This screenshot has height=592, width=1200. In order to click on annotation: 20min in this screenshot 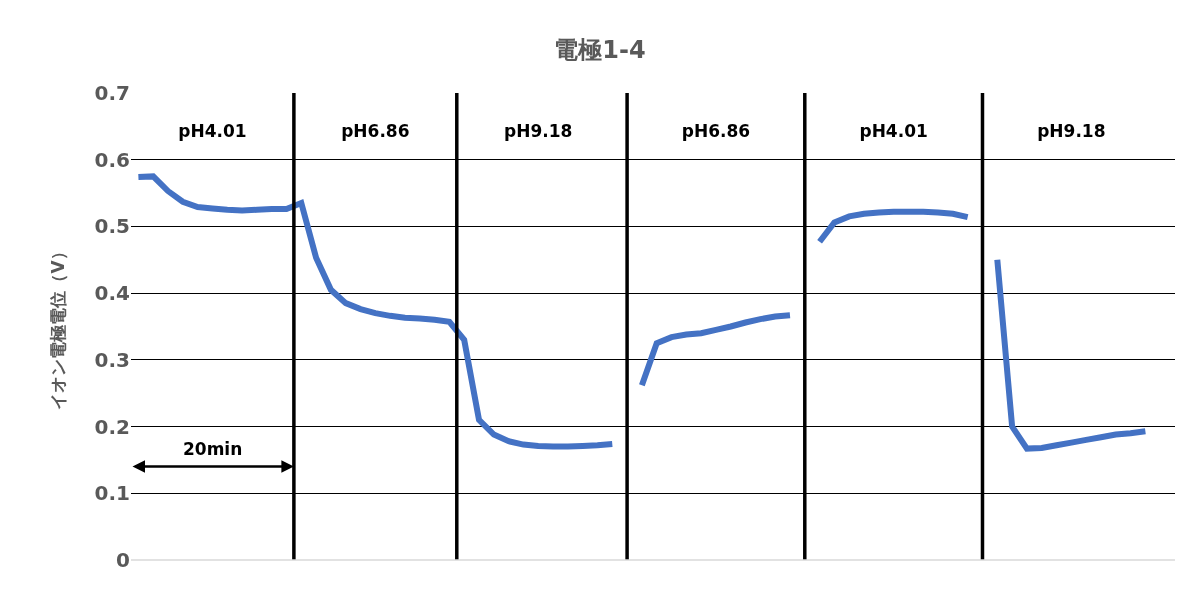, I will do `click(213, 449)`.